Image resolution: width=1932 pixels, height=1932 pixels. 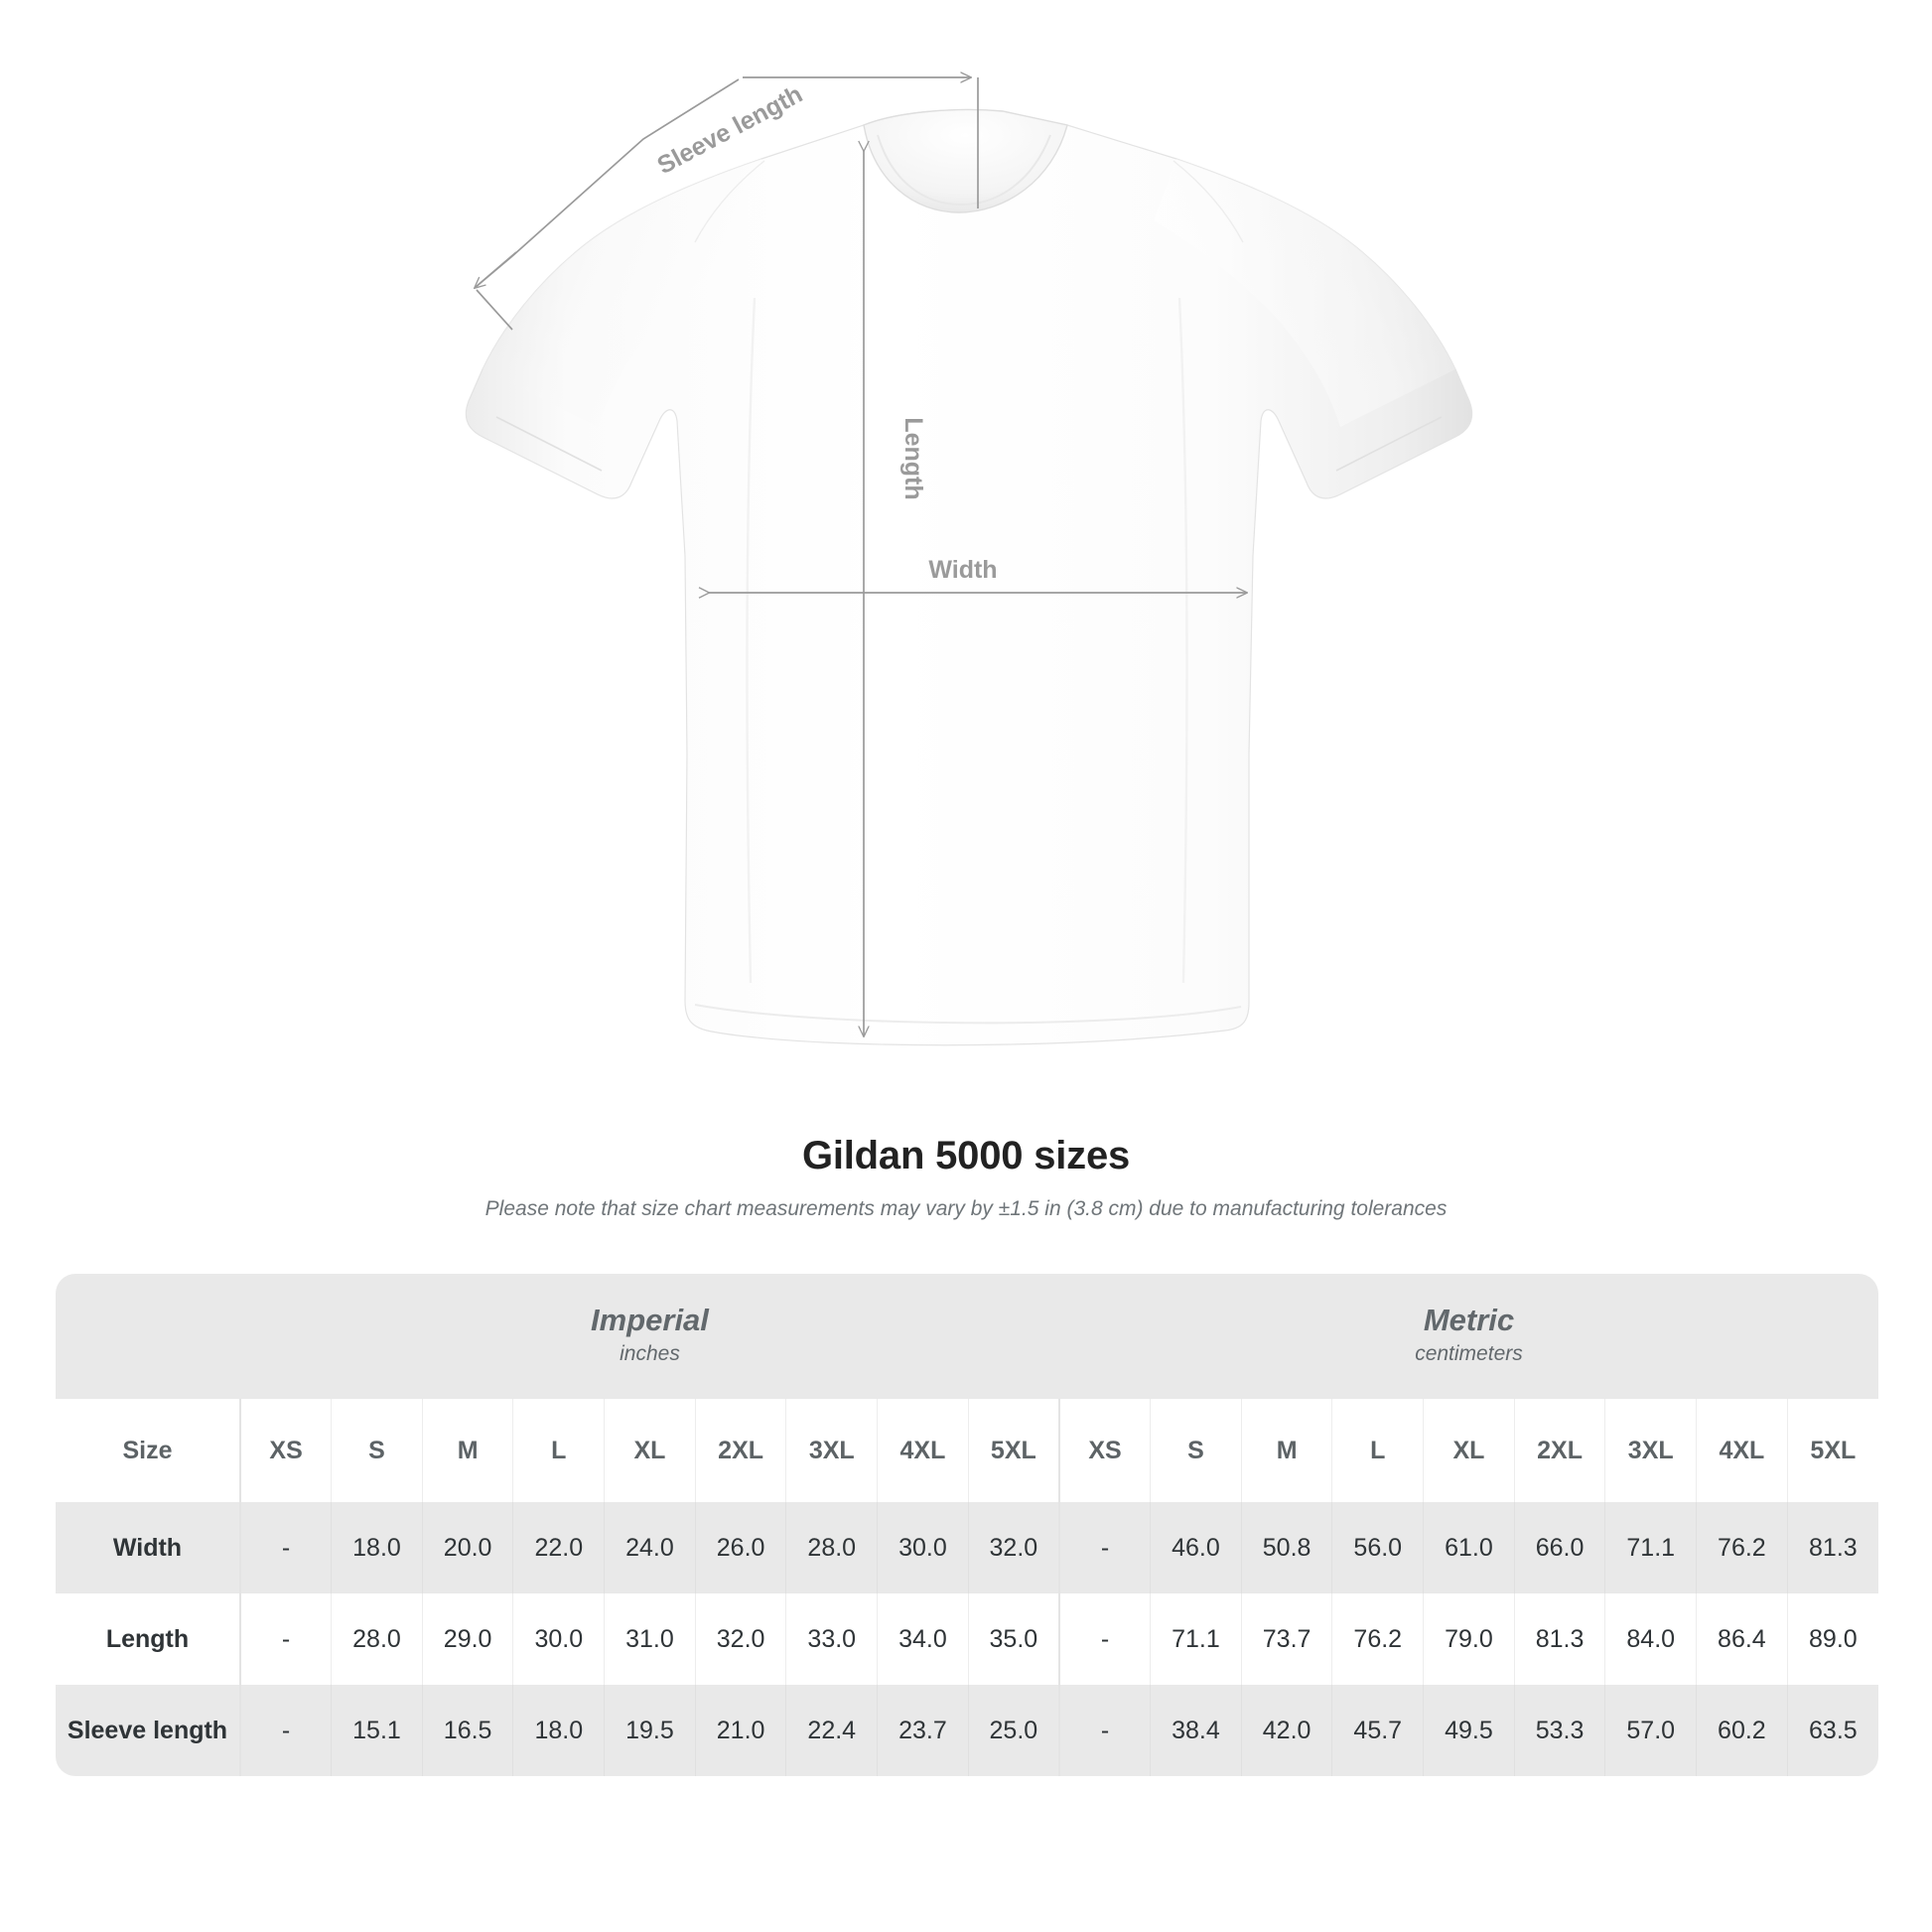 What do you see at coordinates (727, 204) in the screenshot?
I see `sleeve-length-guide` at bounding box center [727, 204].